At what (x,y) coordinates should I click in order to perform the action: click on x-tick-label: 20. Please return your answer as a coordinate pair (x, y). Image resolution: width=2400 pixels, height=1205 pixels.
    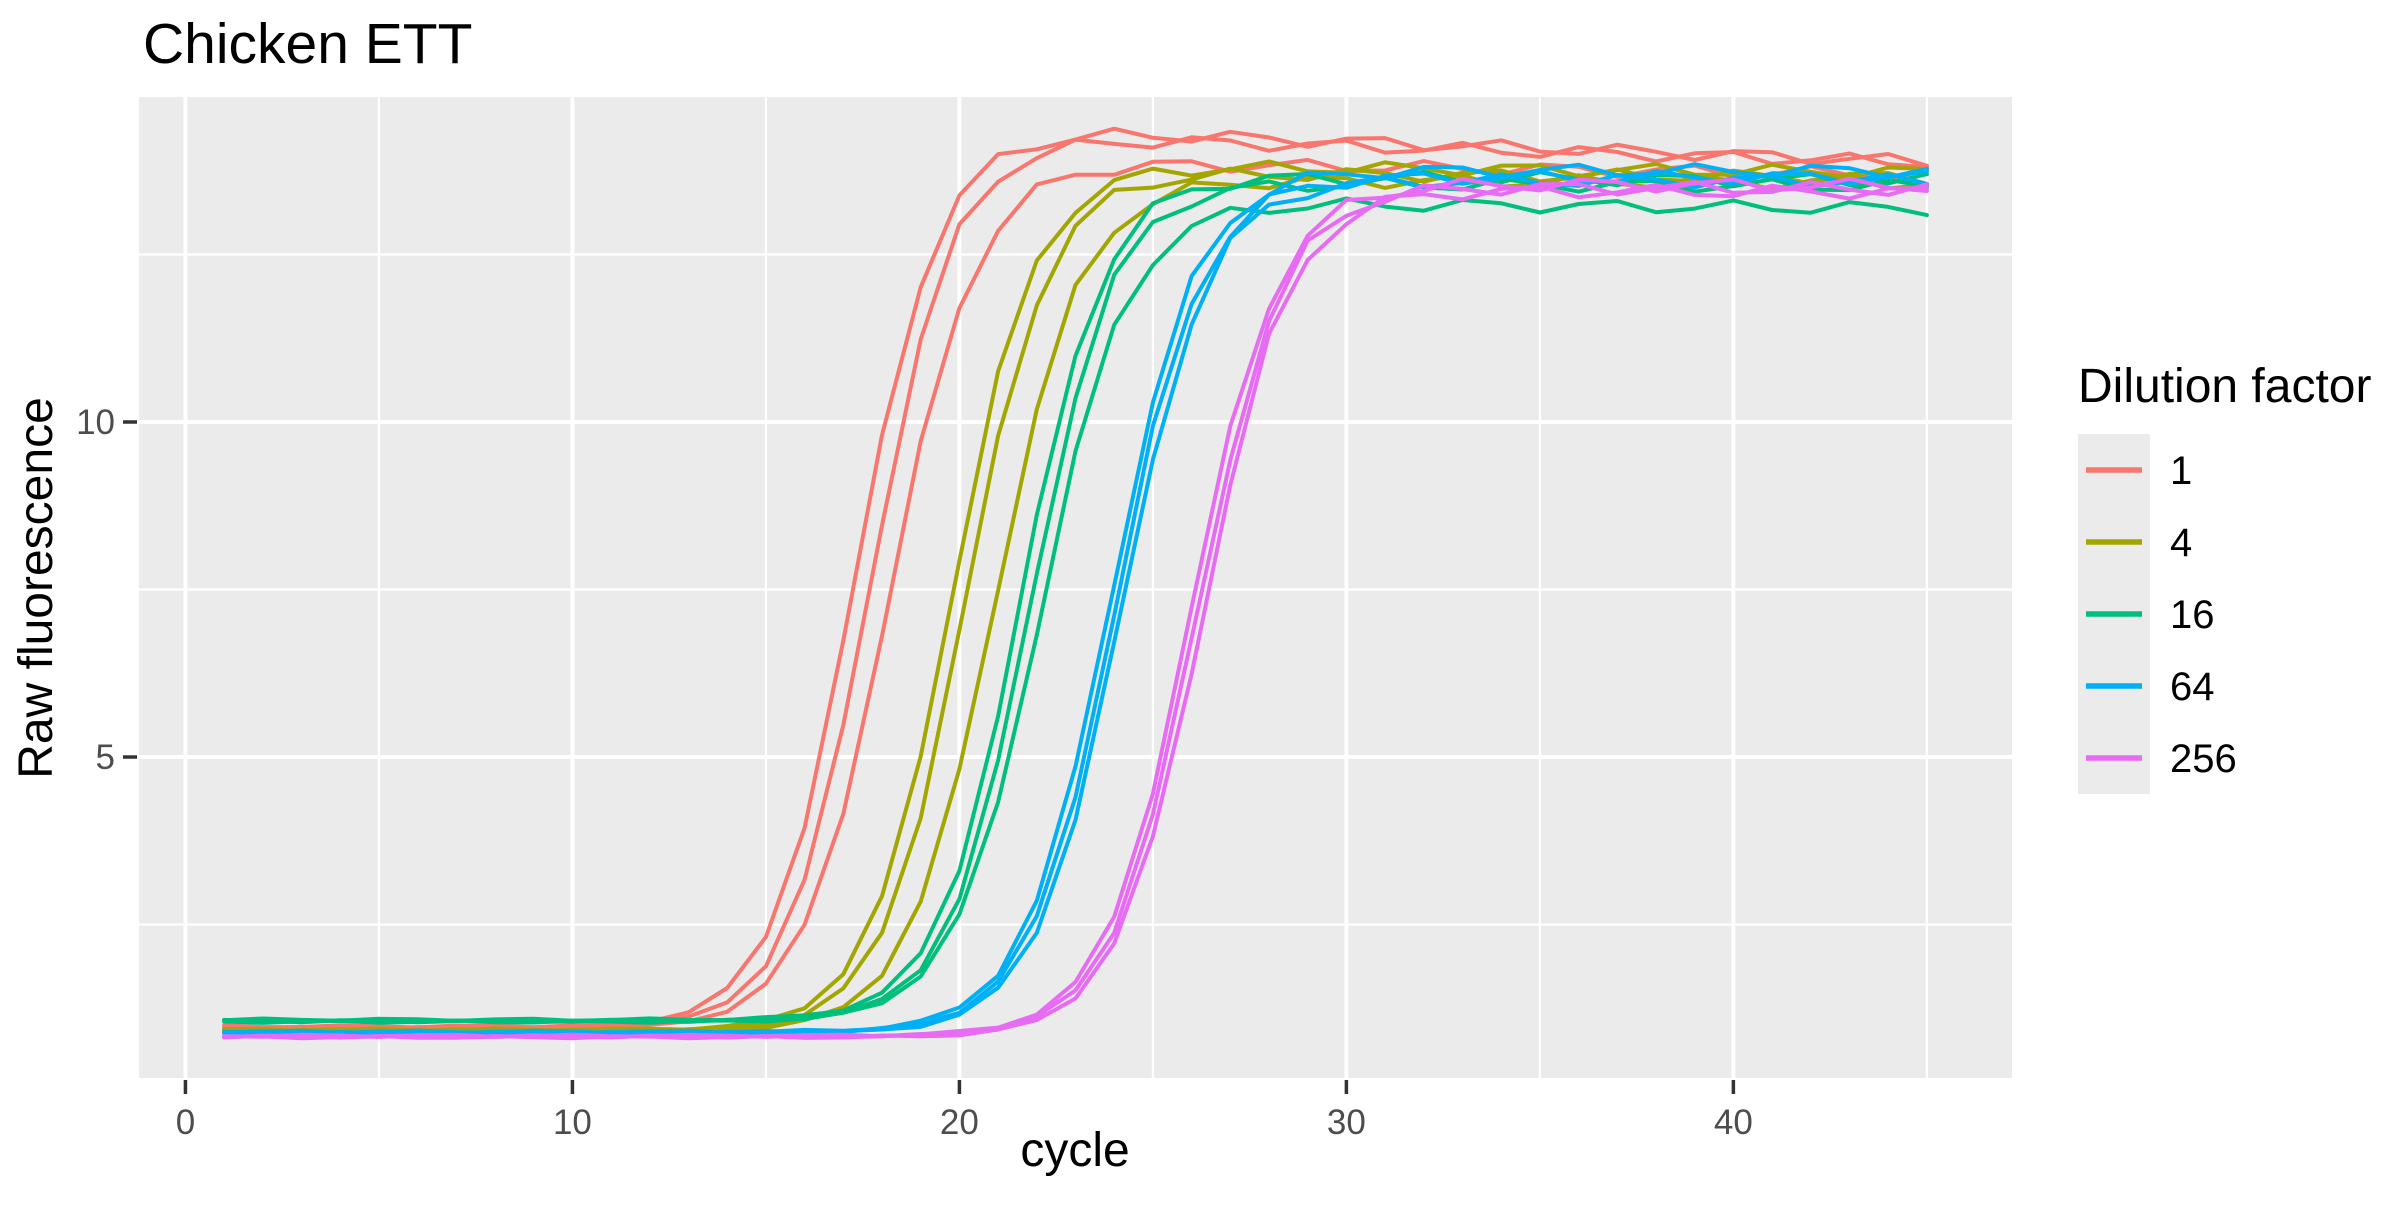
    Looking at the image, I should click on (959, 1122).